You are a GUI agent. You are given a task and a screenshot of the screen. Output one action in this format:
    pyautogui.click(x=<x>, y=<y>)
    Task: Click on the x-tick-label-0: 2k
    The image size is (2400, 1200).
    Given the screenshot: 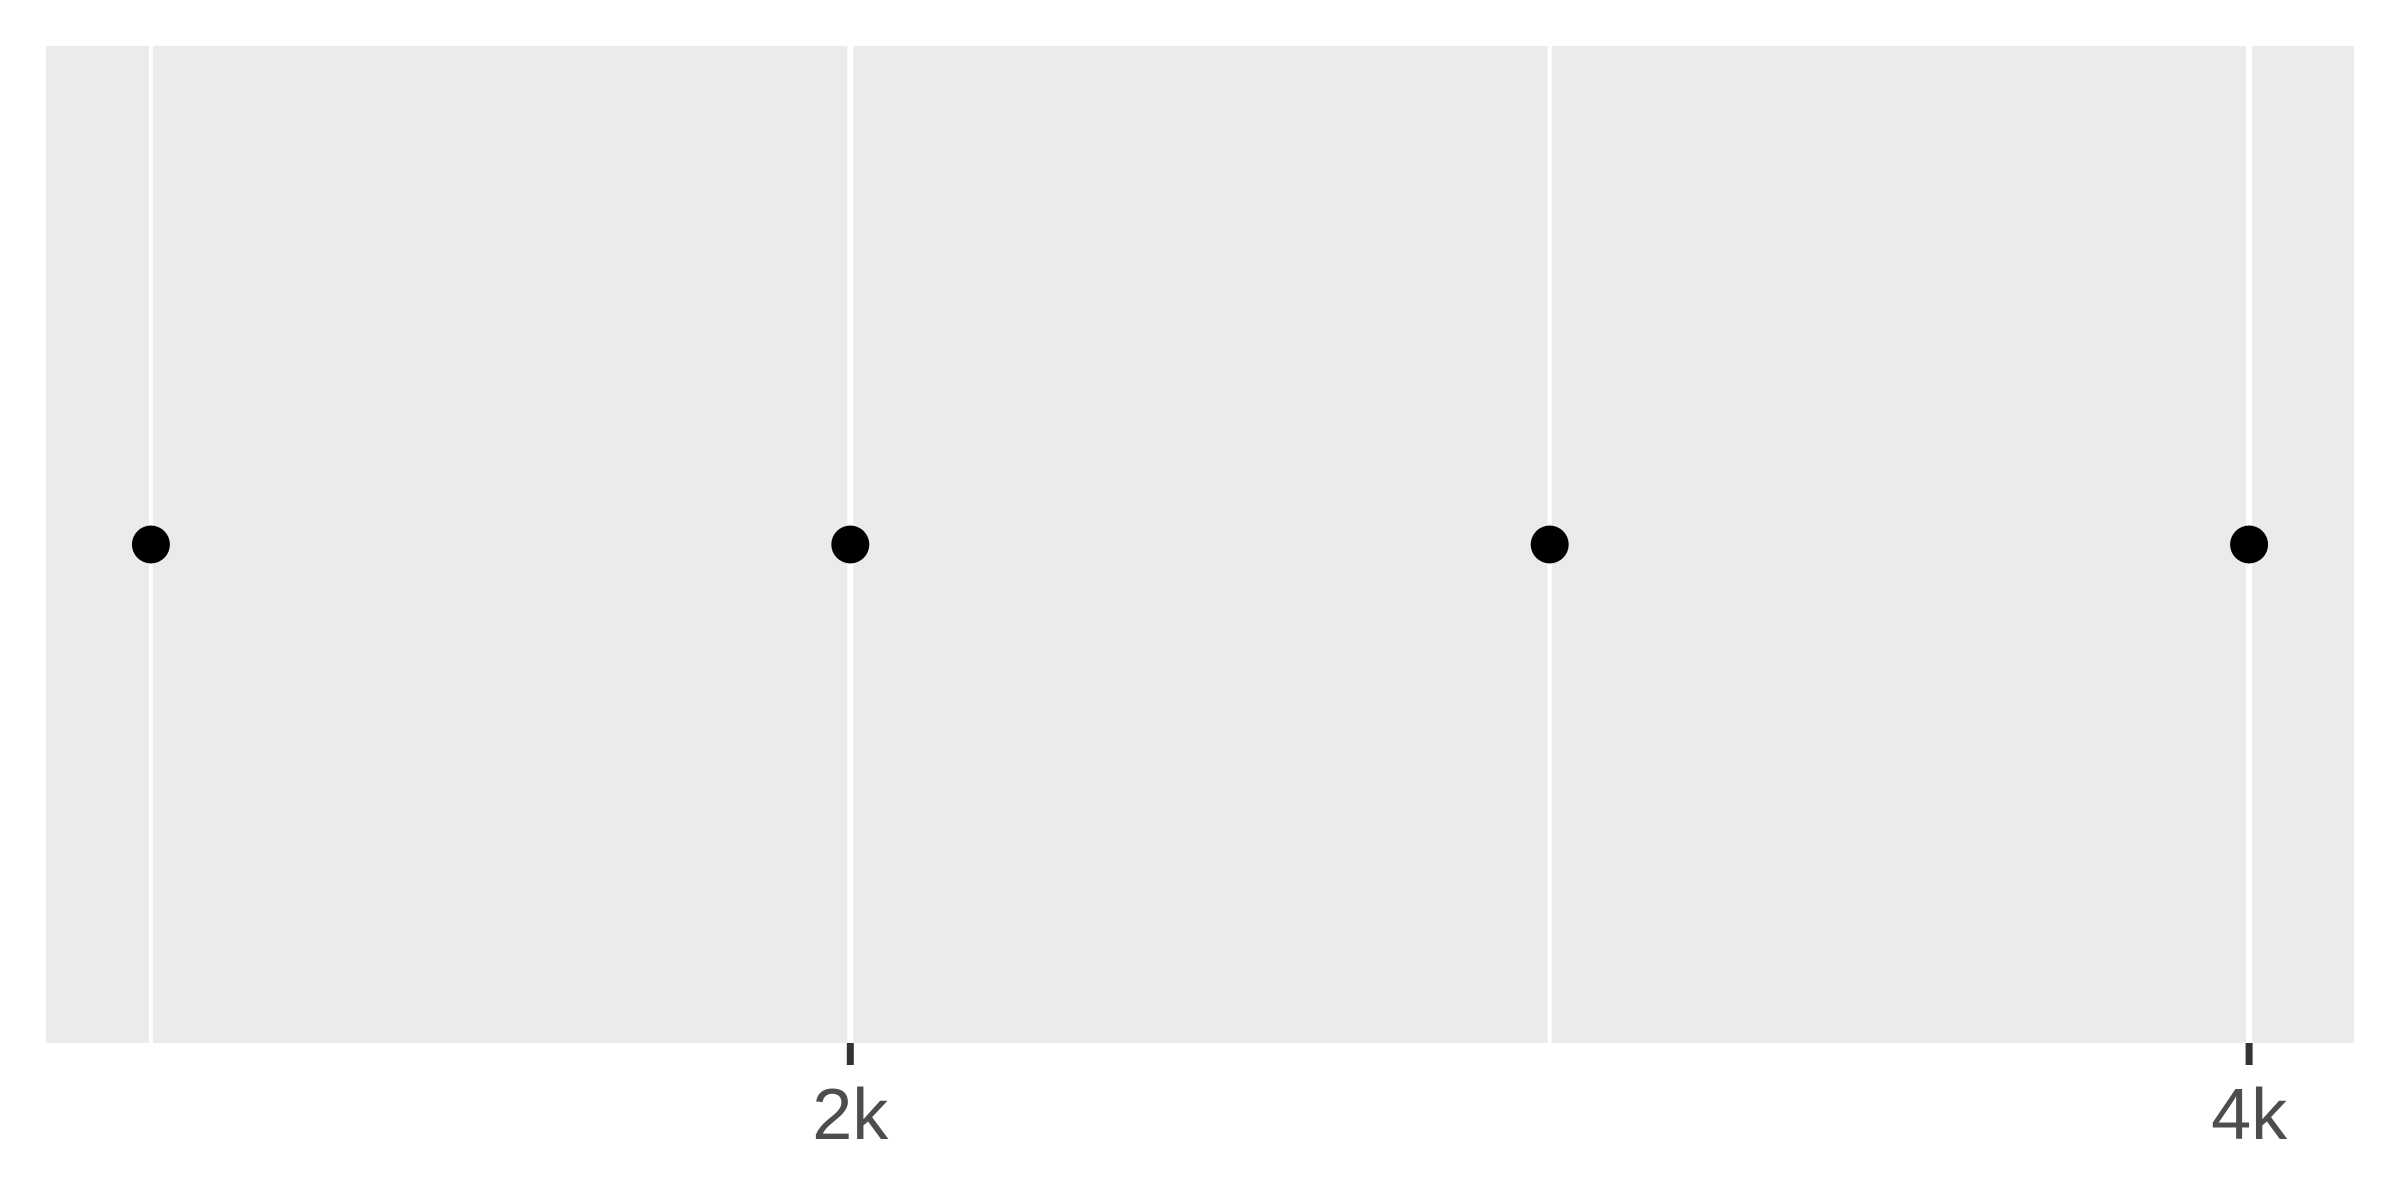 What is the action you would take?
    pyautogui.click(x=850, y=1115)
    